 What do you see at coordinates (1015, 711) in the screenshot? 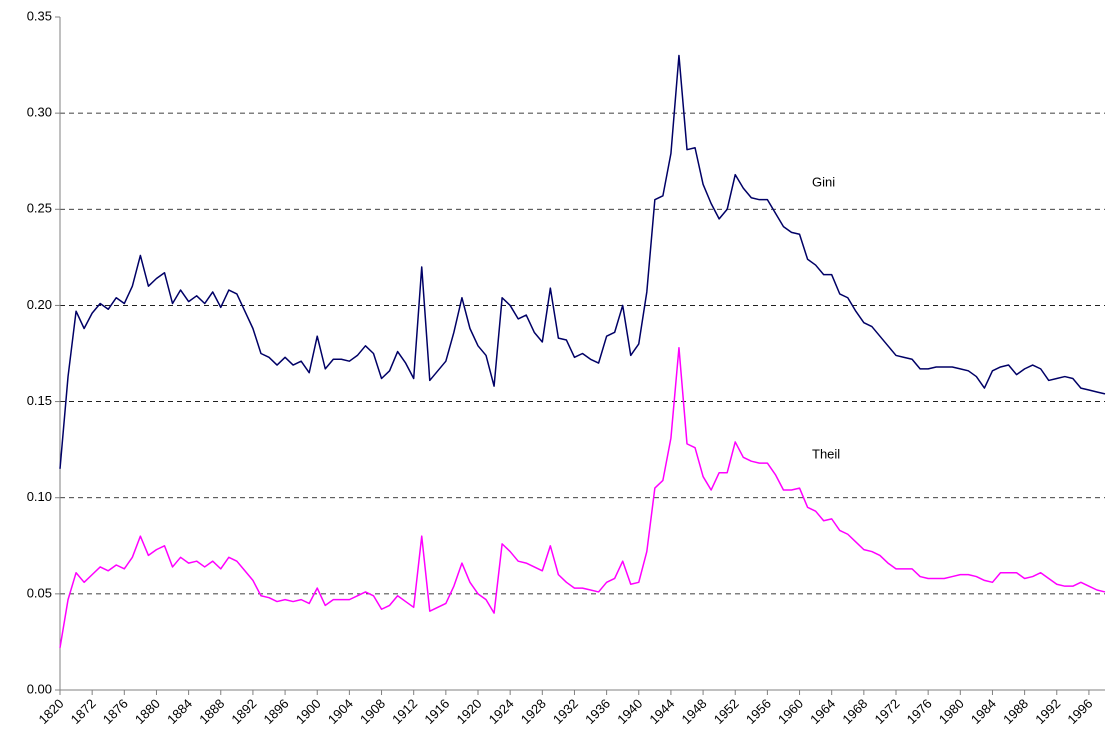
I see `x-tick-label: 1988` at bounding box center [1015, 711].